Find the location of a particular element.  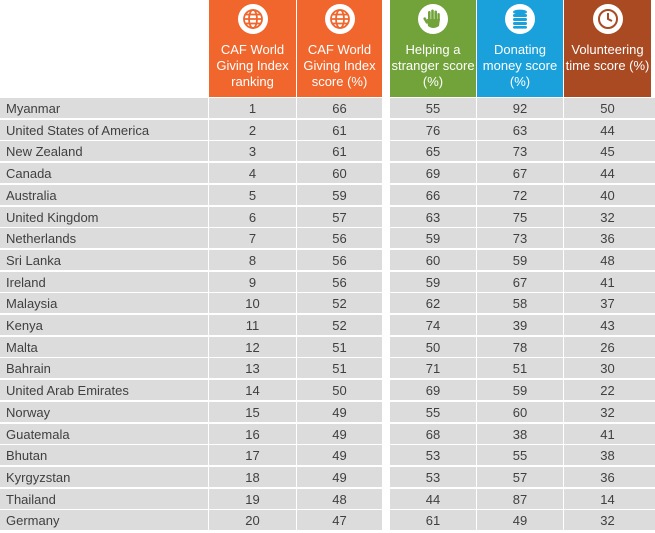

country-cell: Guatemala is located at coordinates (38, 434).